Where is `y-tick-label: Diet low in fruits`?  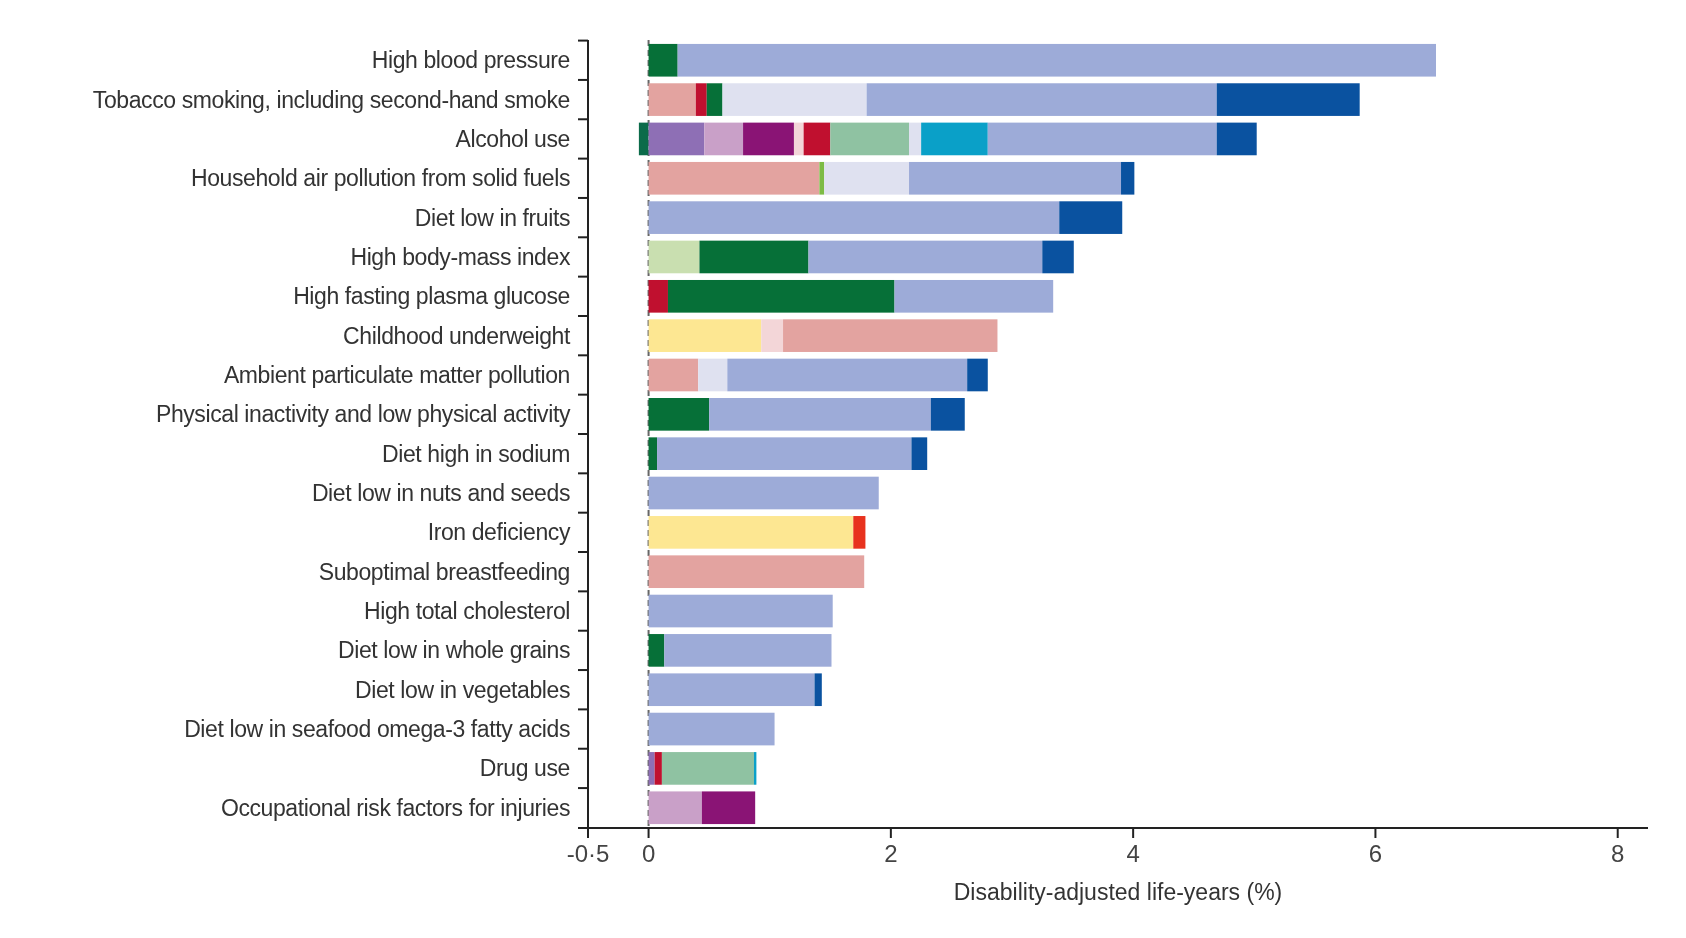
y-tick-label: Diet low in fruits is located at coordinates (492, 217).